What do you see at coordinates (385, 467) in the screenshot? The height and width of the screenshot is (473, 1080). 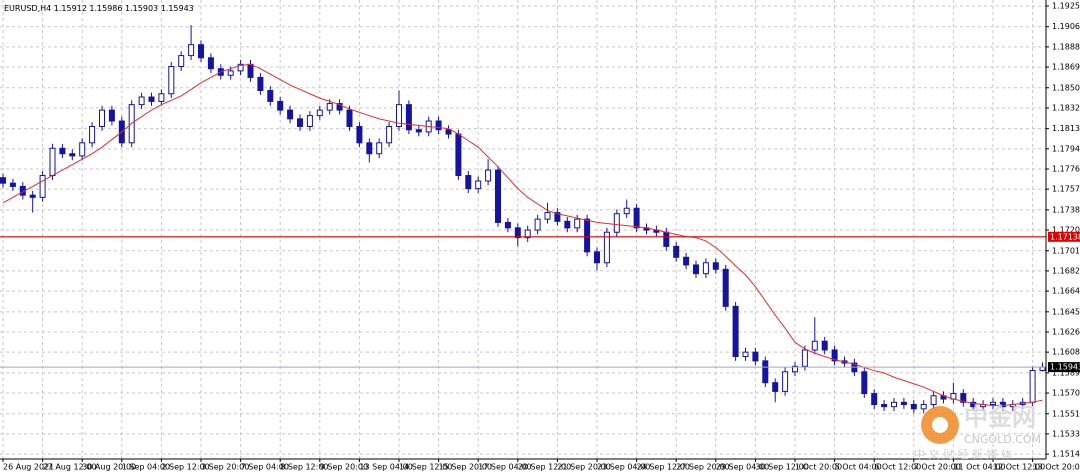 I see `x-tick-label: 13 Sep 04:00` at bounding box center [385, 467].